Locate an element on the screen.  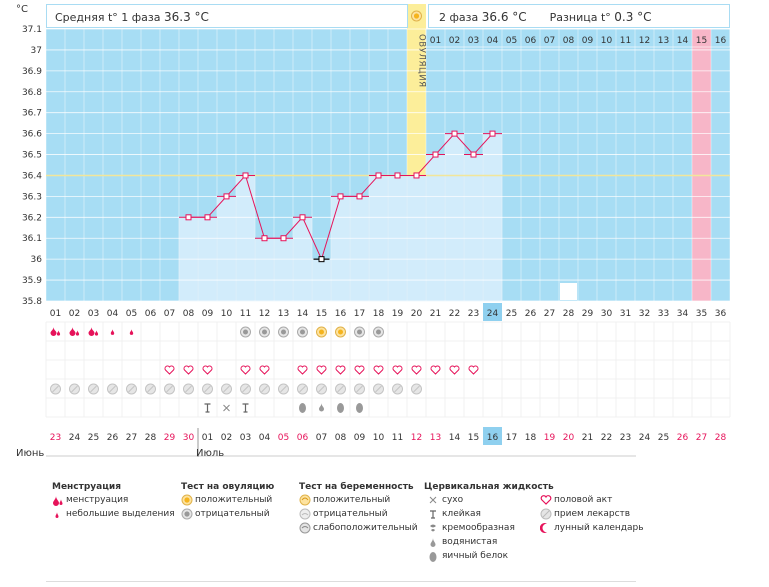
calendar-day-label: 06 is located at coordinates (303, 438).